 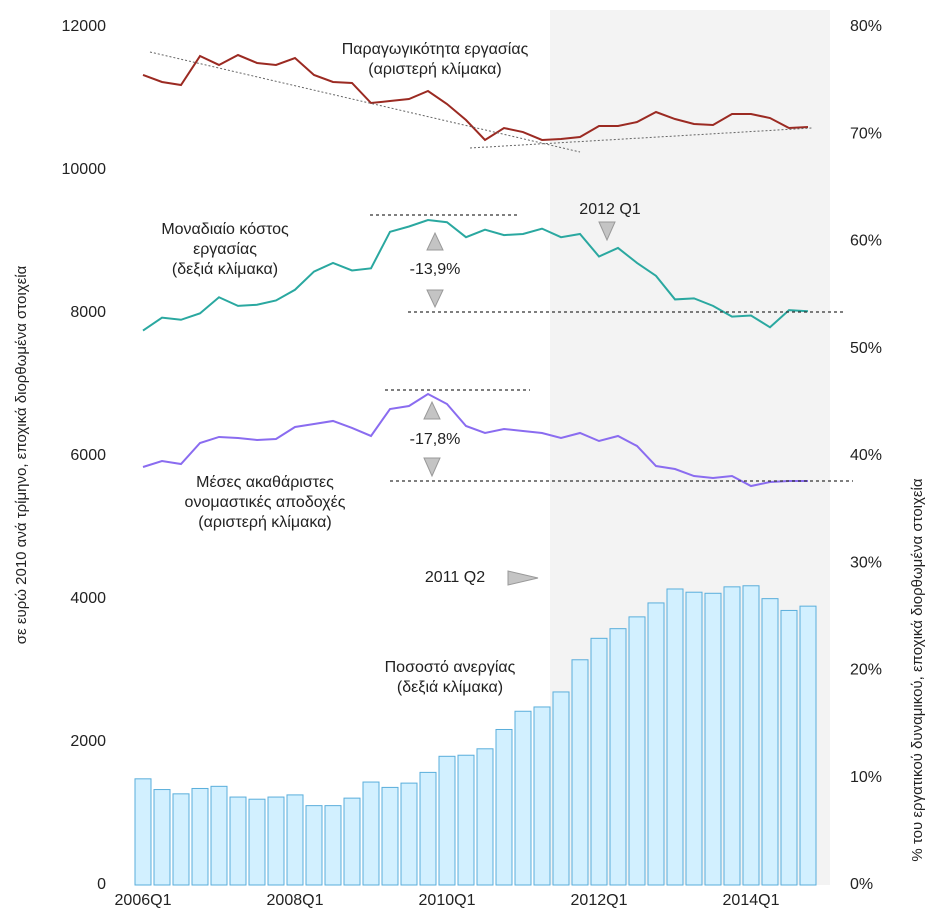 I want to click on legend-label-line: Μέσες ακαθάριστες, so click(x=265, y=482).